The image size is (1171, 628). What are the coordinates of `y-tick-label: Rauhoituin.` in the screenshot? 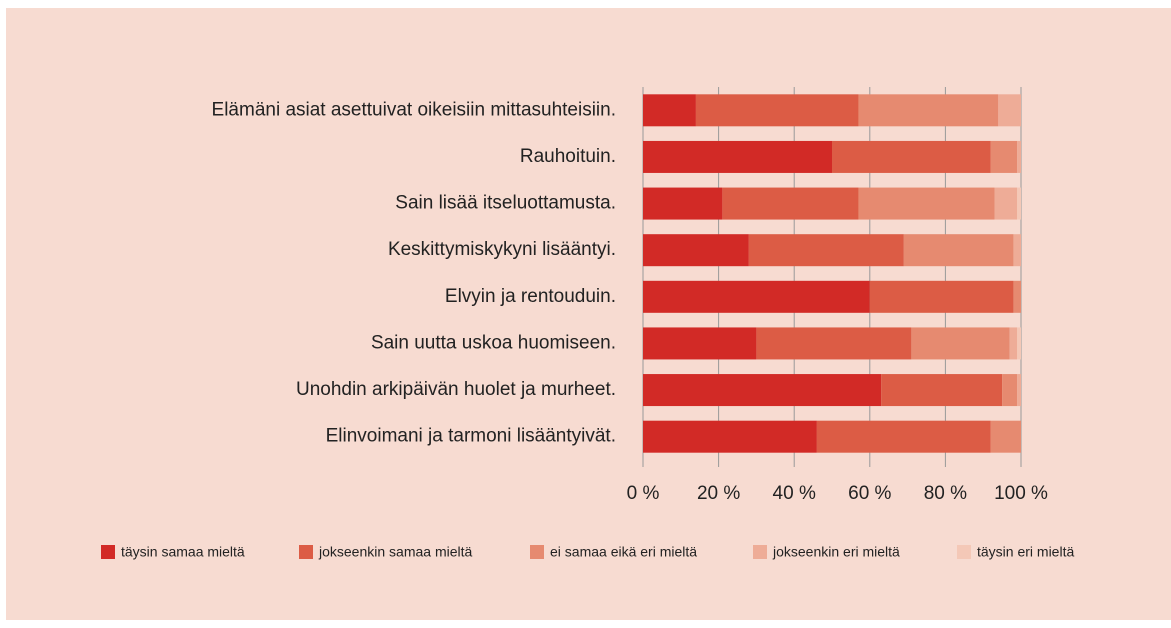 It's located at (568, 156).